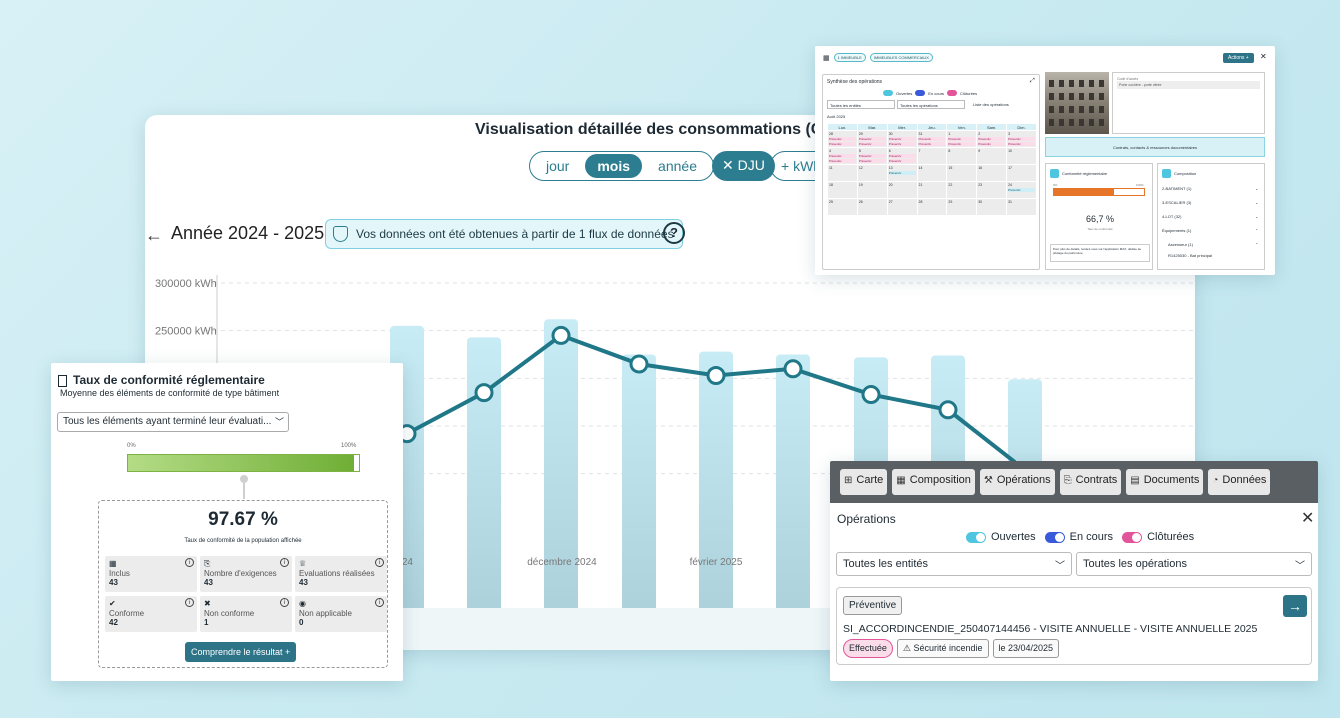 The width and height of the screenshot is (1340, 718). What do you see at coordinates (1021, 173) in the screenshot?
I see `calendar-day: 17` at bounding box center [1021, 173].